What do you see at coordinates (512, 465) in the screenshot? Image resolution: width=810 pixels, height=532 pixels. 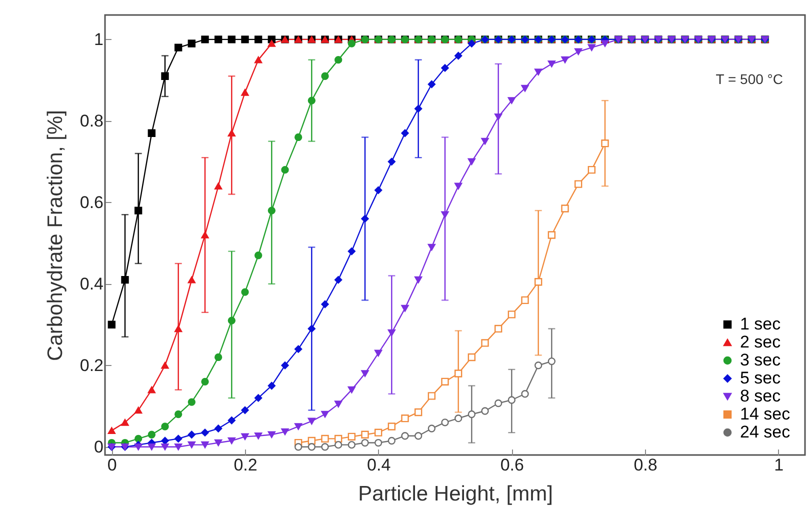 I see `x-tick-label: 0.6` at bounding box center [512, 465].